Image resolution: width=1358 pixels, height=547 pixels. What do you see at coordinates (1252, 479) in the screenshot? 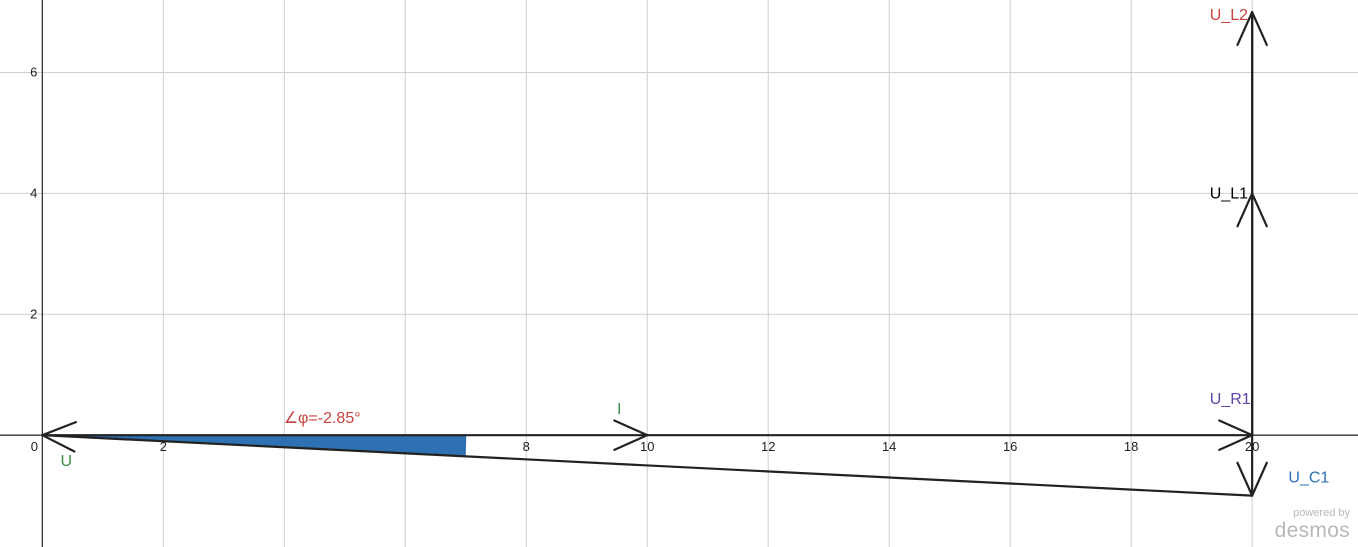
I see `arrowhead-u-c1` at bounding box center [1252, 479].